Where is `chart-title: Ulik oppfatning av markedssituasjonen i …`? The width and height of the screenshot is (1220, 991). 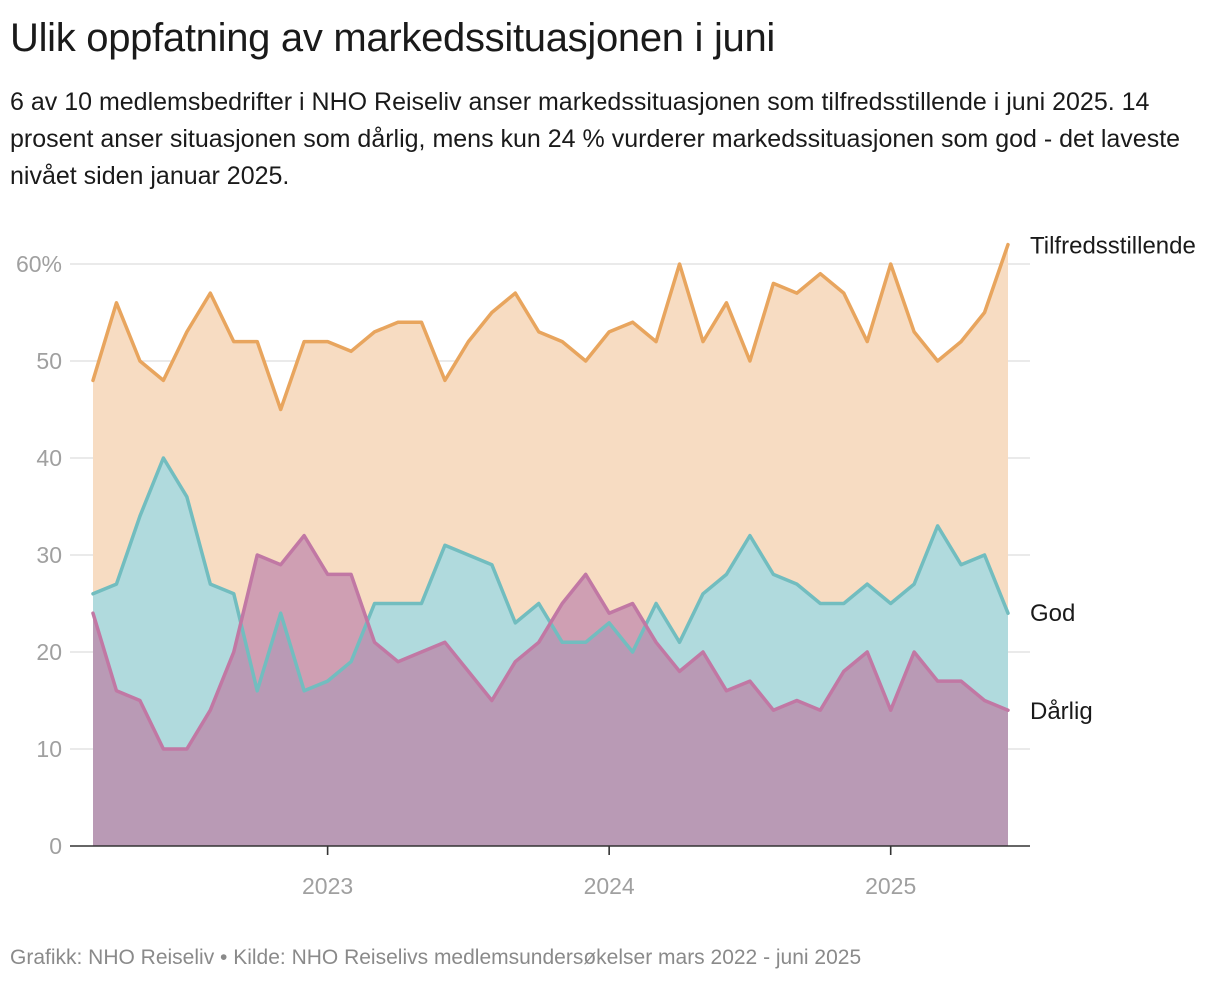 chart-title: Ulik oppfatning av markedssituasjonen i … is located at coordinates (393, 38).